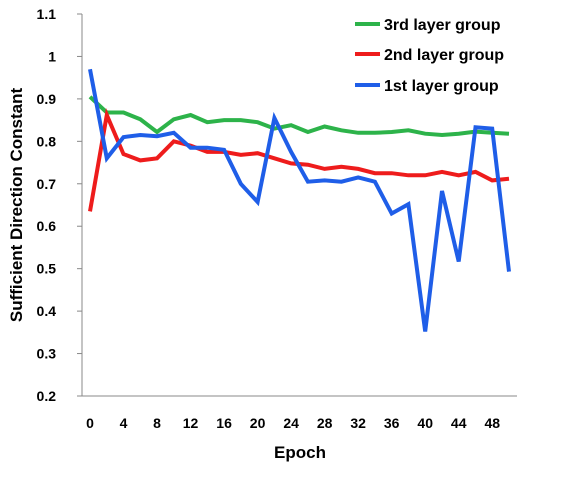  Describe the element at coordinates (425, 423) in the screenshot. I see `x-tick-label: 40` at that location.